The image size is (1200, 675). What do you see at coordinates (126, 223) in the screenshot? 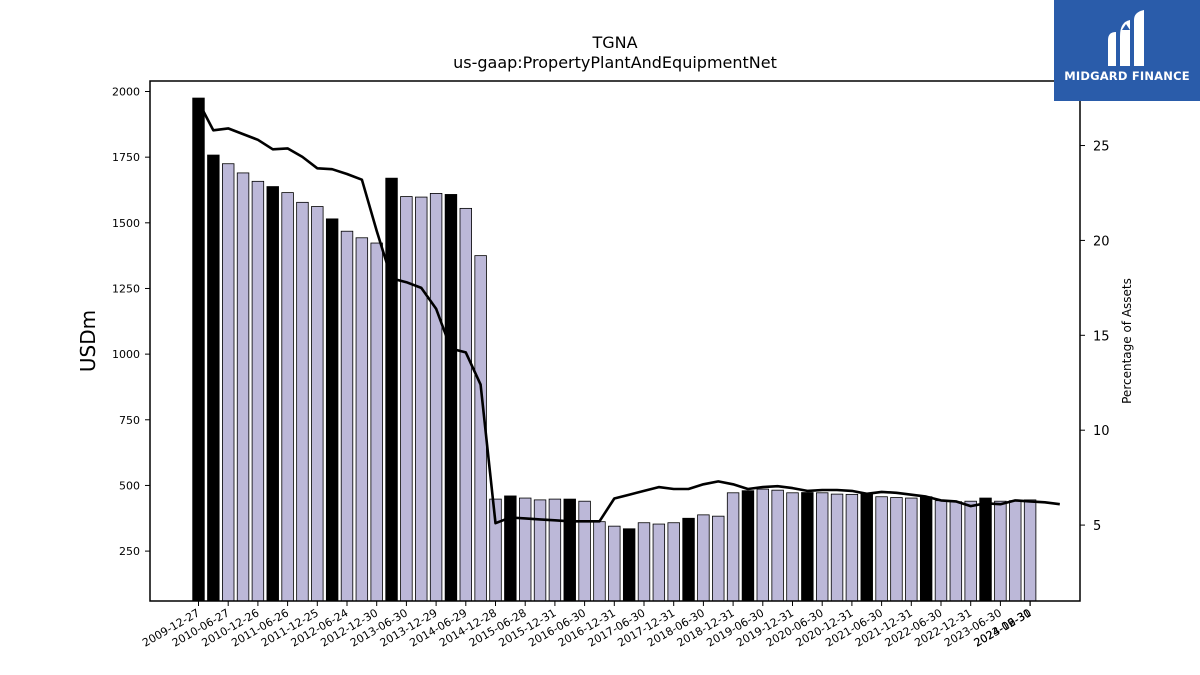
I see `y-tick-label: 1500` at bounding box center [126, 223].